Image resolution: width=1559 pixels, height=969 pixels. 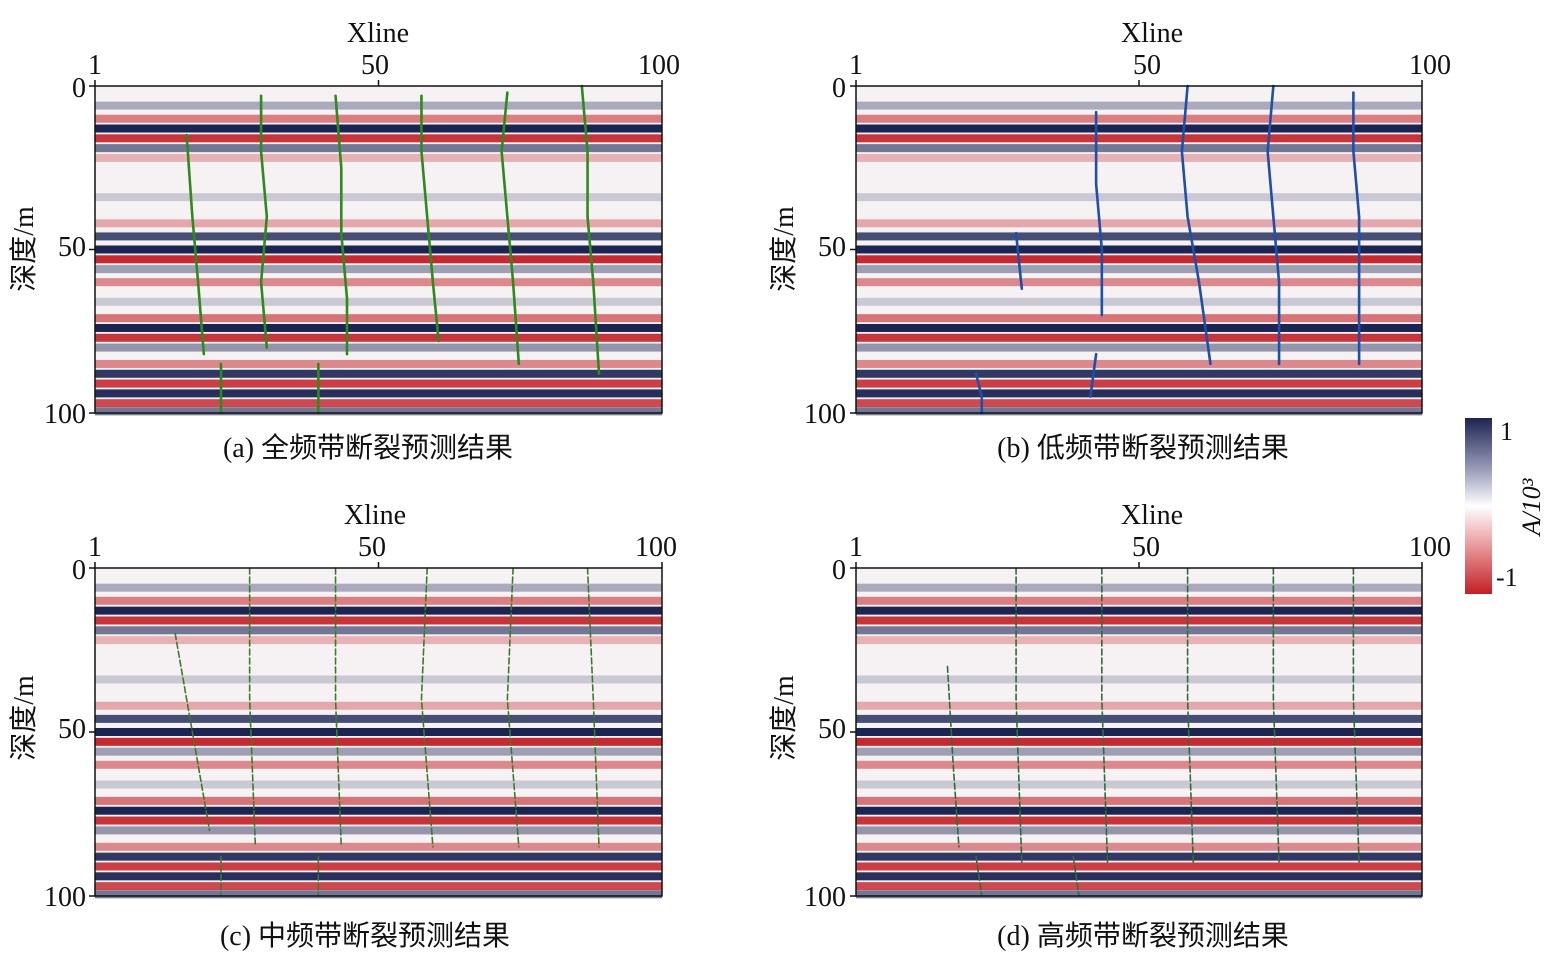 I want to click on panel-c-xlabel: Xline, so click(x=375, y=515).